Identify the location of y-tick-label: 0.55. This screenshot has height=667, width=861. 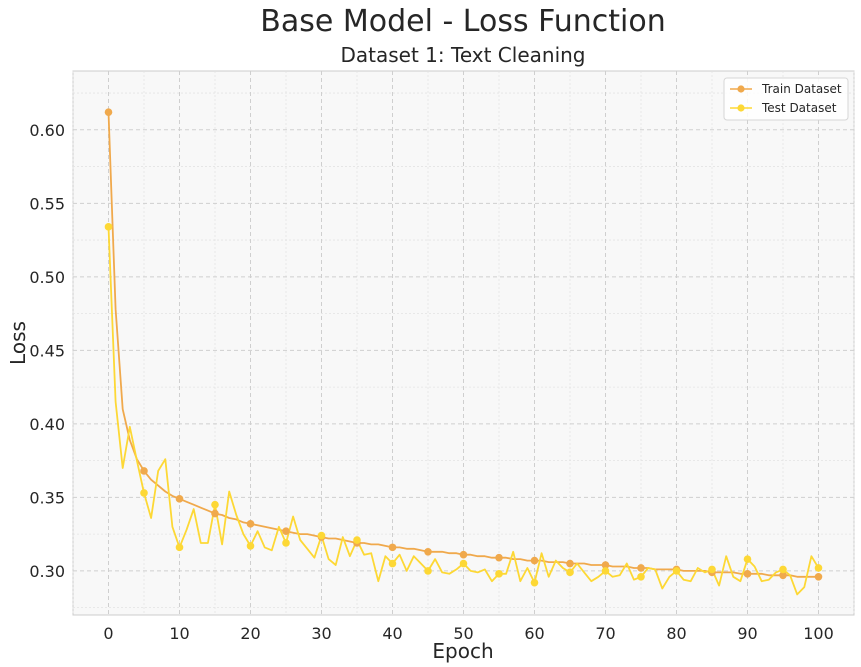
(47, 203).